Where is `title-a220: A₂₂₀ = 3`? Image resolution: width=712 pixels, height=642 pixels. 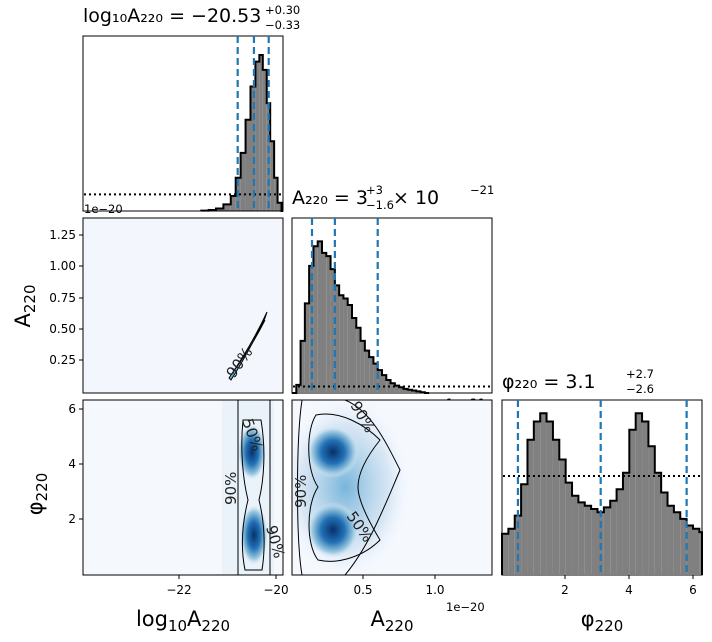 title-a220: A₂₂₀ = 3 is located at coordinates (330, 198).